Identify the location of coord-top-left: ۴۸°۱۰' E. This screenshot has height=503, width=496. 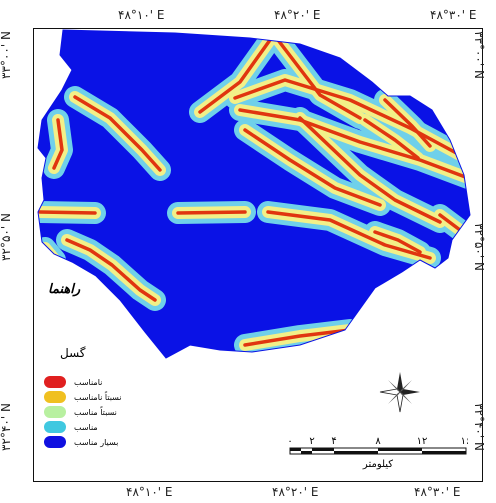
(141, 15).